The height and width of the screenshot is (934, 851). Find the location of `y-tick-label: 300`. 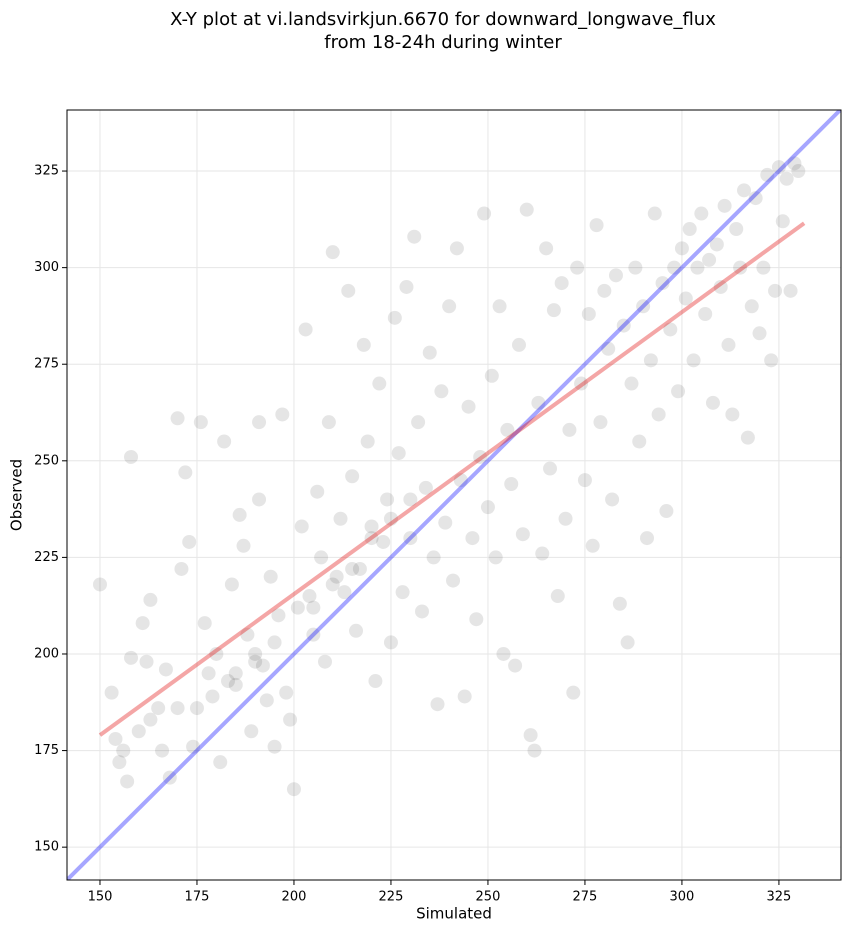

y-tick-label: 300 is located at coordinates (46, 267).